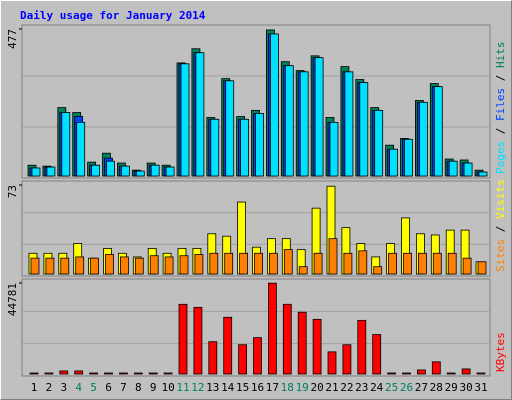 The image size is (512, 400). I want to click on x-tick-label: 23, so click(361, 387).